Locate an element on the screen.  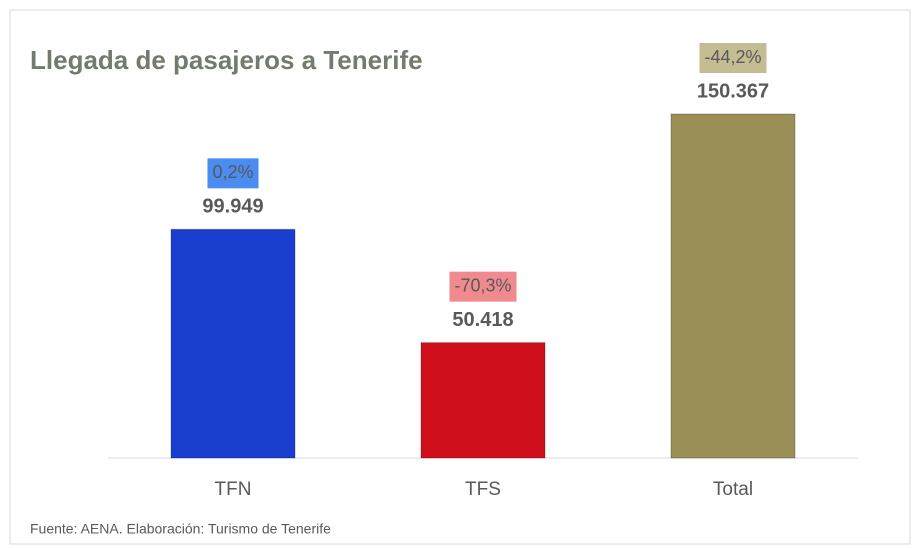
change-label: 0,2% is located at coordinates (232, 172).